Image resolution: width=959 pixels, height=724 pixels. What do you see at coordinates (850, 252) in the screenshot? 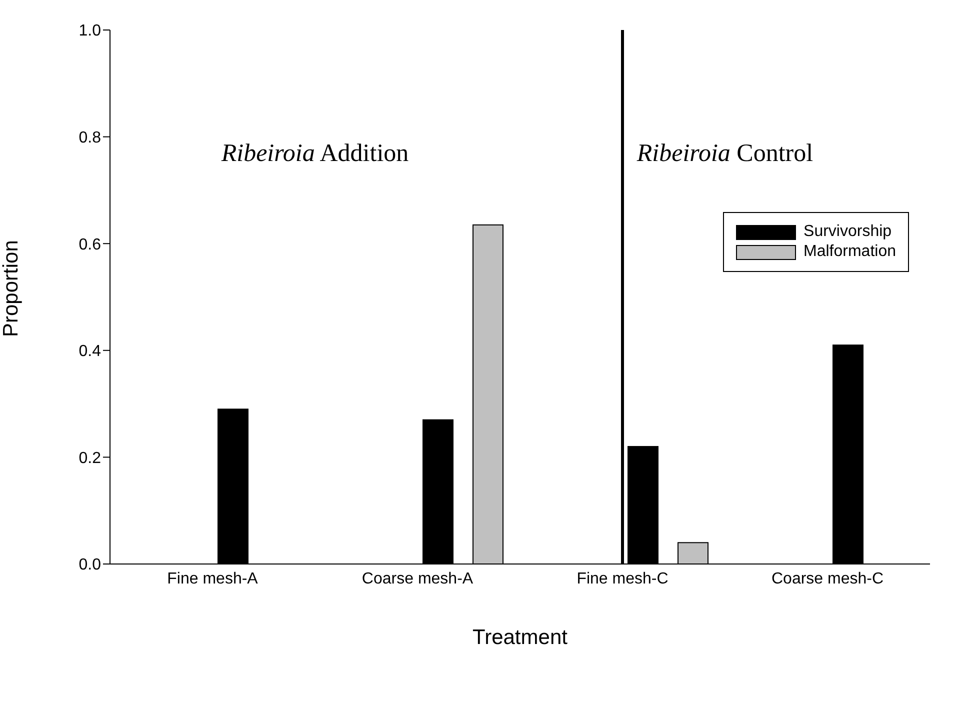
I see `legend-label: Malformation` at bounding box center [850, 252].